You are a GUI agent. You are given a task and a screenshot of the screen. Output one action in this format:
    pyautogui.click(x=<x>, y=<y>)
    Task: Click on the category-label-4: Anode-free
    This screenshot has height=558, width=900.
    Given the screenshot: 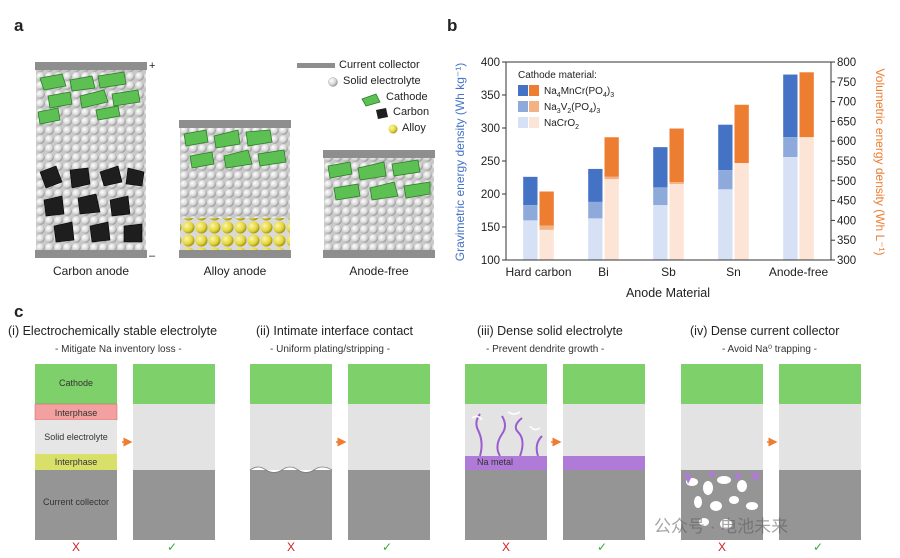 What is the action you would take?
    pyautogui.click(x=799, y=272)
    